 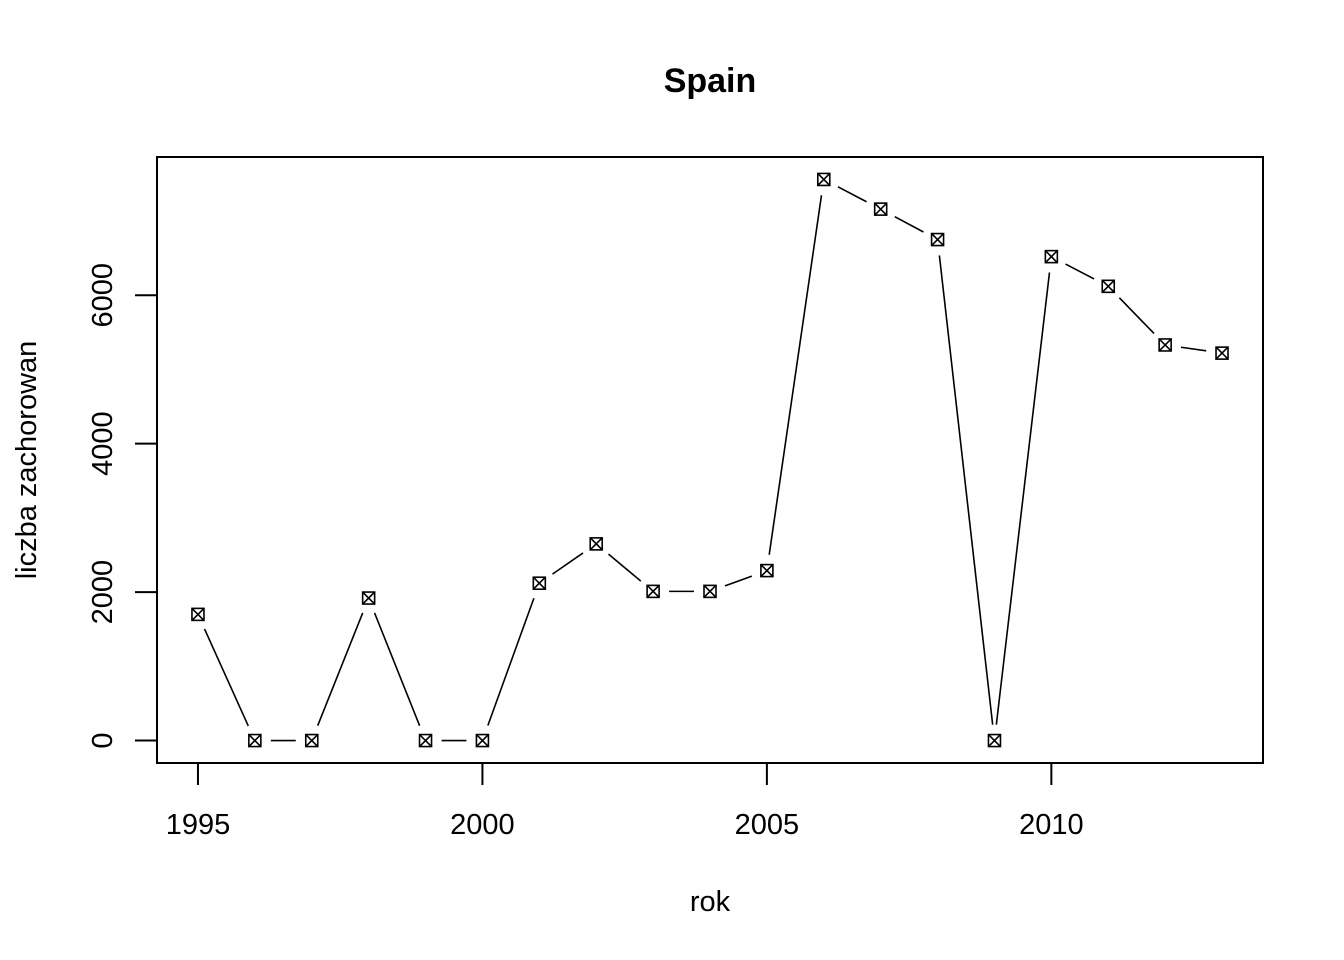 I want to click on y-tick-label: 6000, so click(x=103, y=295).